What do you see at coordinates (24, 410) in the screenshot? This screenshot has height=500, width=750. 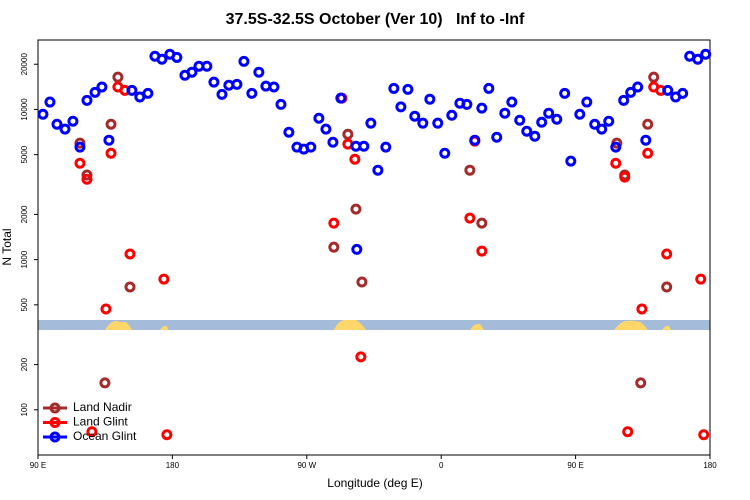 I see `y-tick-label: 100` at bounding box center [24, 410].